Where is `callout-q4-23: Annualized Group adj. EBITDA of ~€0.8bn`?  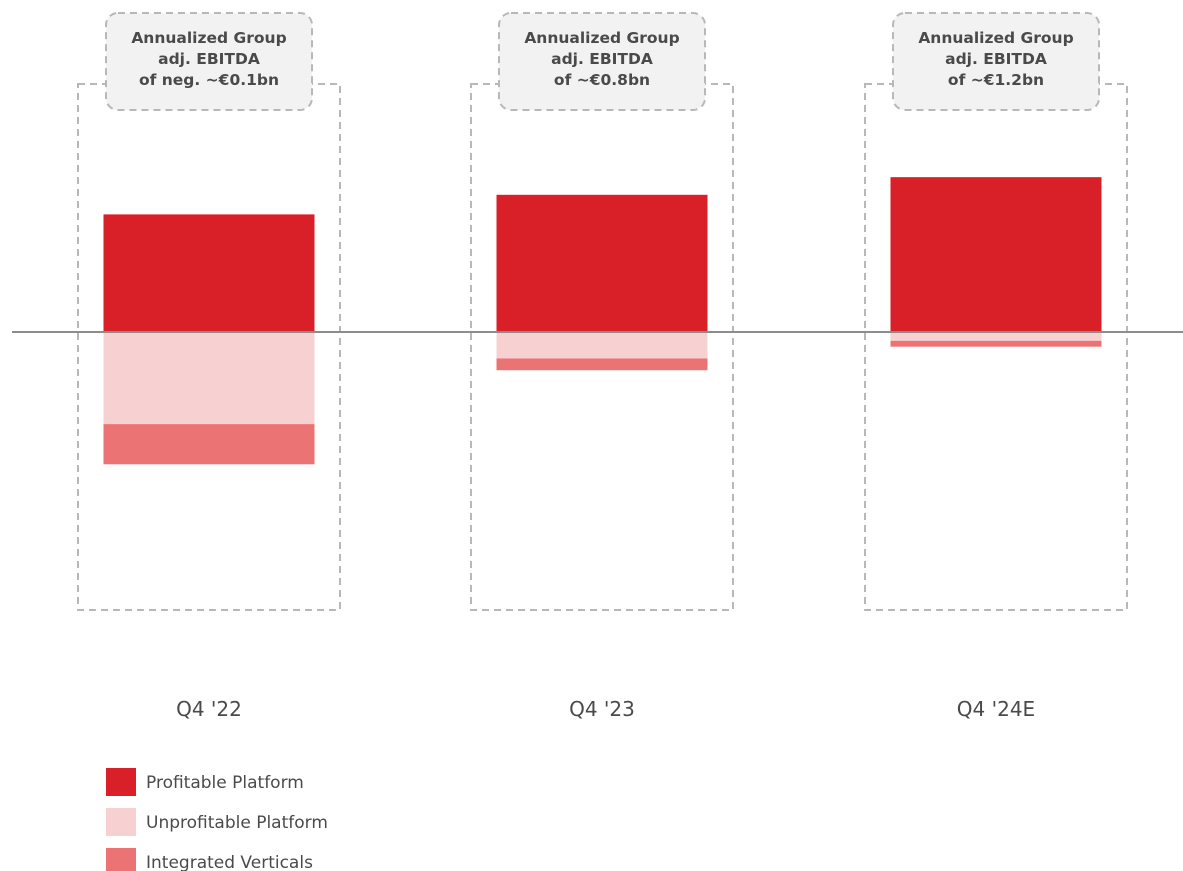
callout-q4-23: Annualized Group adj. EBITDA of ~€0.8bn is located at coordinates (602, 61).